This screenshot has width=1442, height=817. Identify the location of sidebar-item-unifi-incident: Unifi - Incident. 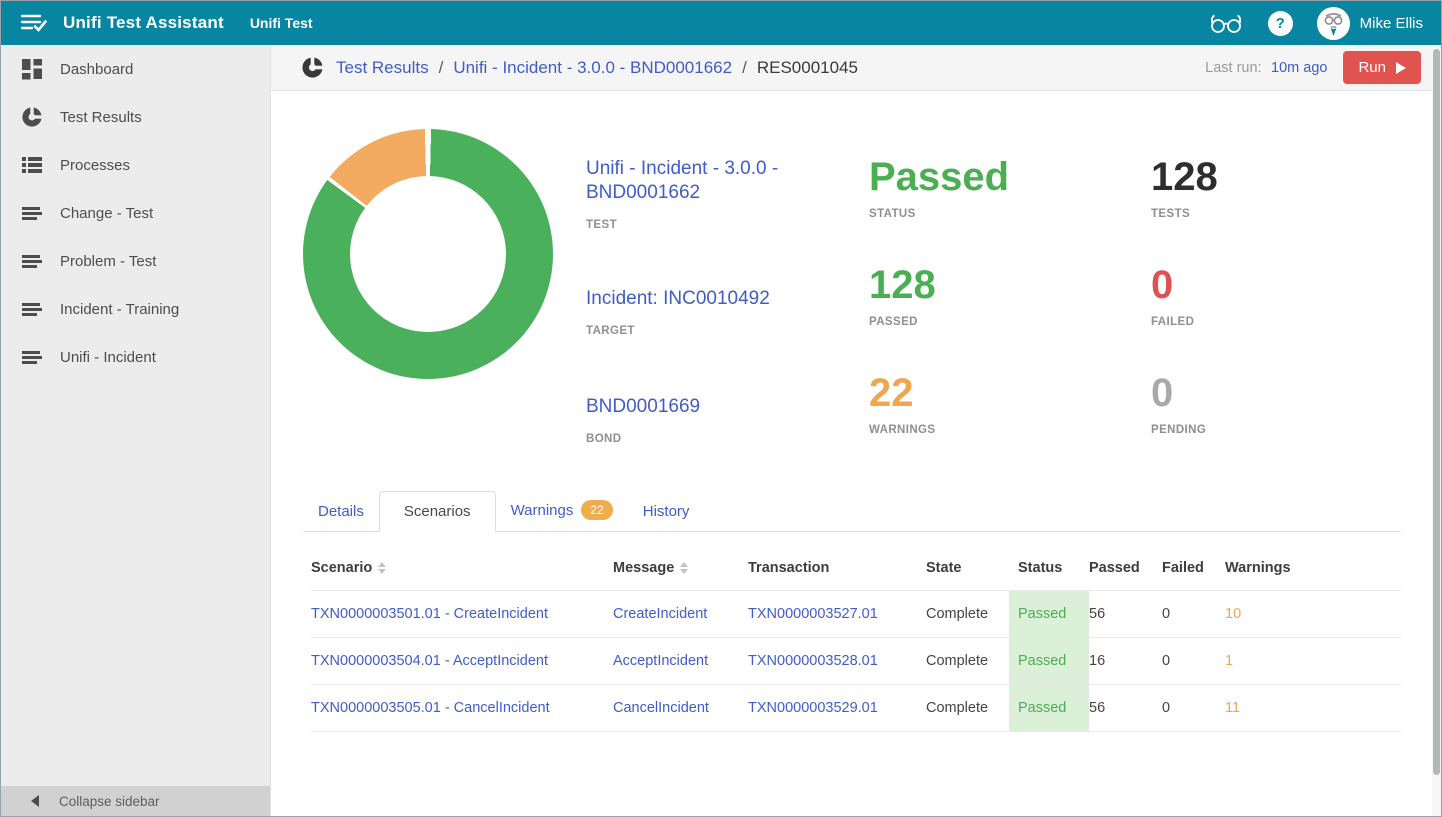
(135, 357).